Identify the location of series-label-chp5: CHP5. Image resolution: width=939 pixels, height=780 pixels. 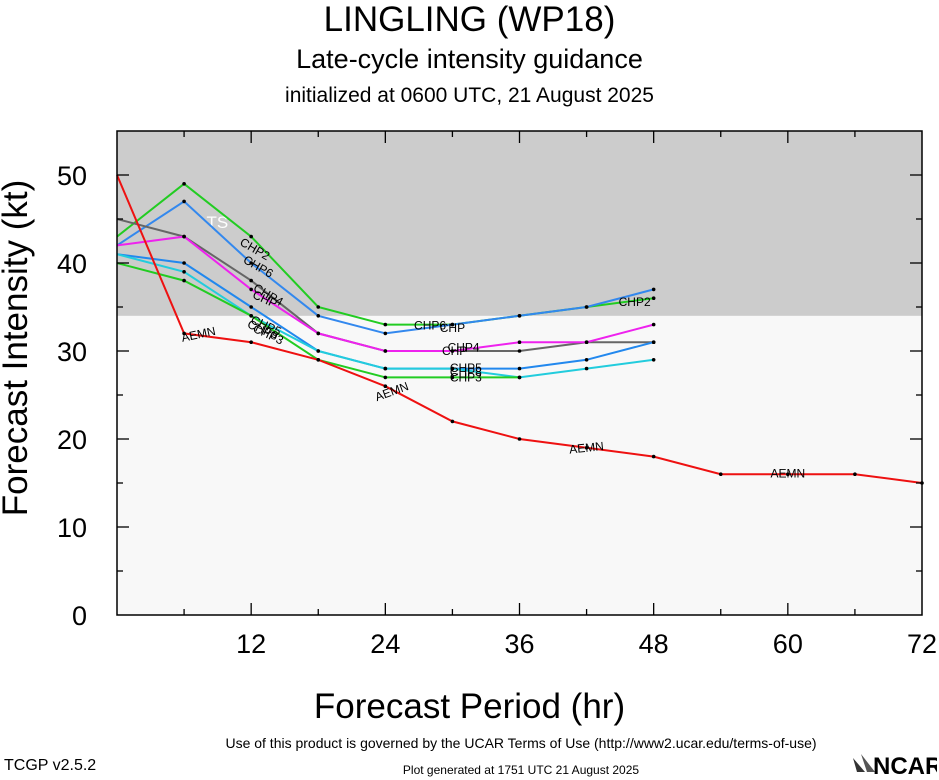
(466, 368).